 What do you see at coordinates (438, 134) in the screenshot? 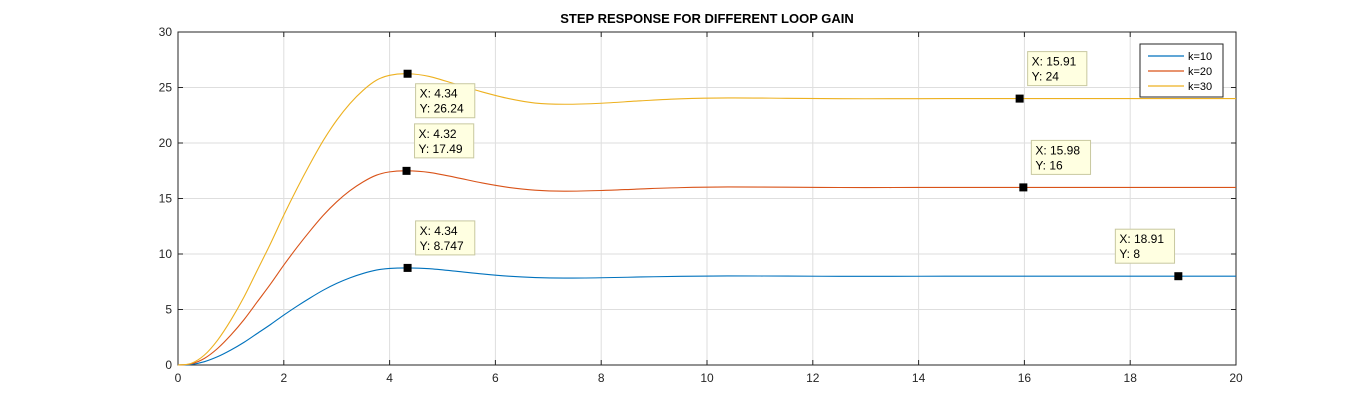
I see `datatip-x-text: X: 4.32` at bounding box center [438, 134].